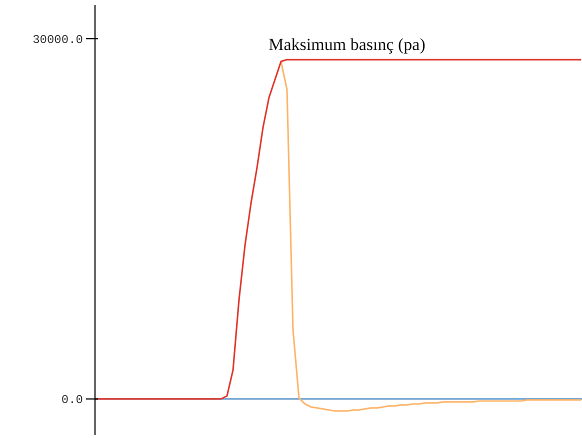 This screenshot has height=438, width=582. I want to click on y-tick-label: 0.0, so click(72, 400).